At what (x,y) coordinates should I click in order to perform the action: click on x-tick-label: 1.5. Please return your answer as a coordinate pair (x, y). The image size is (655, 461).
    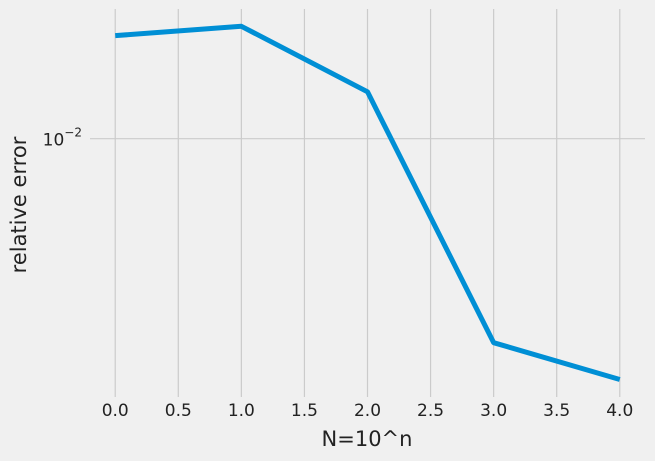
    Looking at the image, I should click on (304, 411).